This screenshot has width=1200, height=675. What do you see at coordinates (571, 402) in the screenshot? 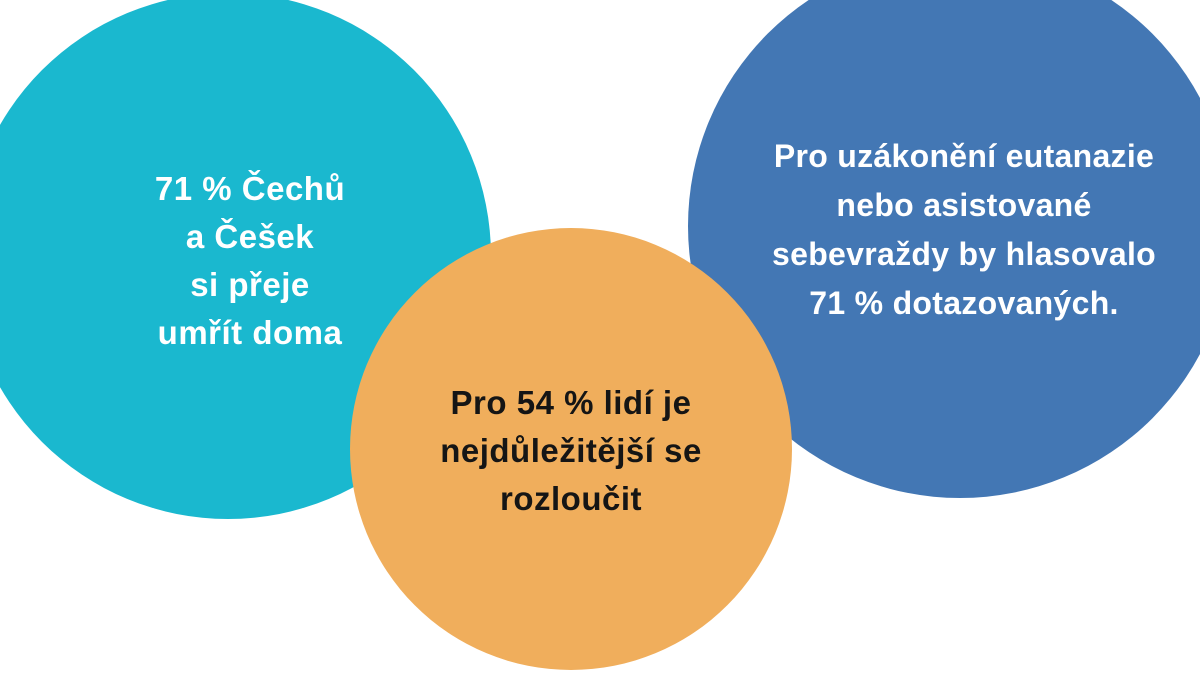
I see `stat-line: Pro 54 % lidí je` at bounding box center [571, 402].